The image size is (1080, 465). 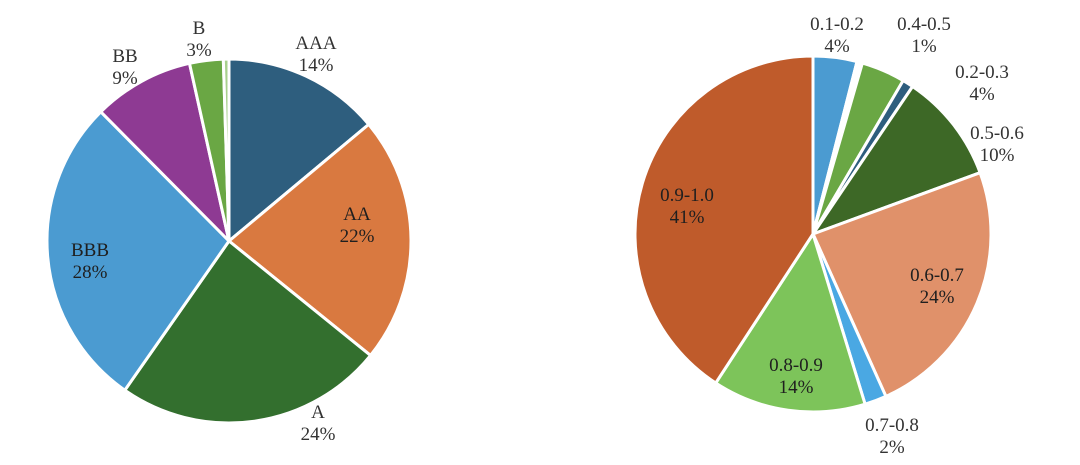 I want to click on slice-category-label: 0.9-1.0, so click(x=687, y=195).